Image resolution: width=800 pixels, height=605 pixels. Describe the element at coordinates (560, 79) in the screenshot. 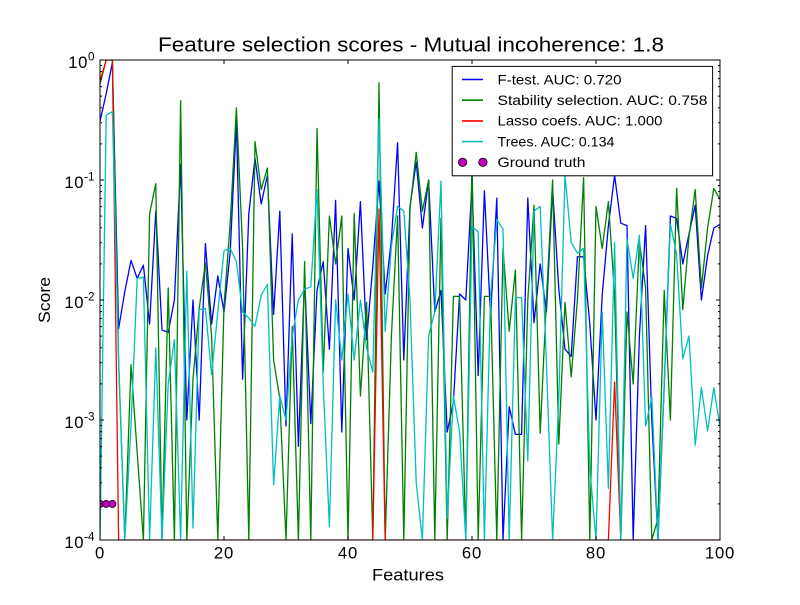

I see `svg-text: F-test. AUC: 0.720` at that location.